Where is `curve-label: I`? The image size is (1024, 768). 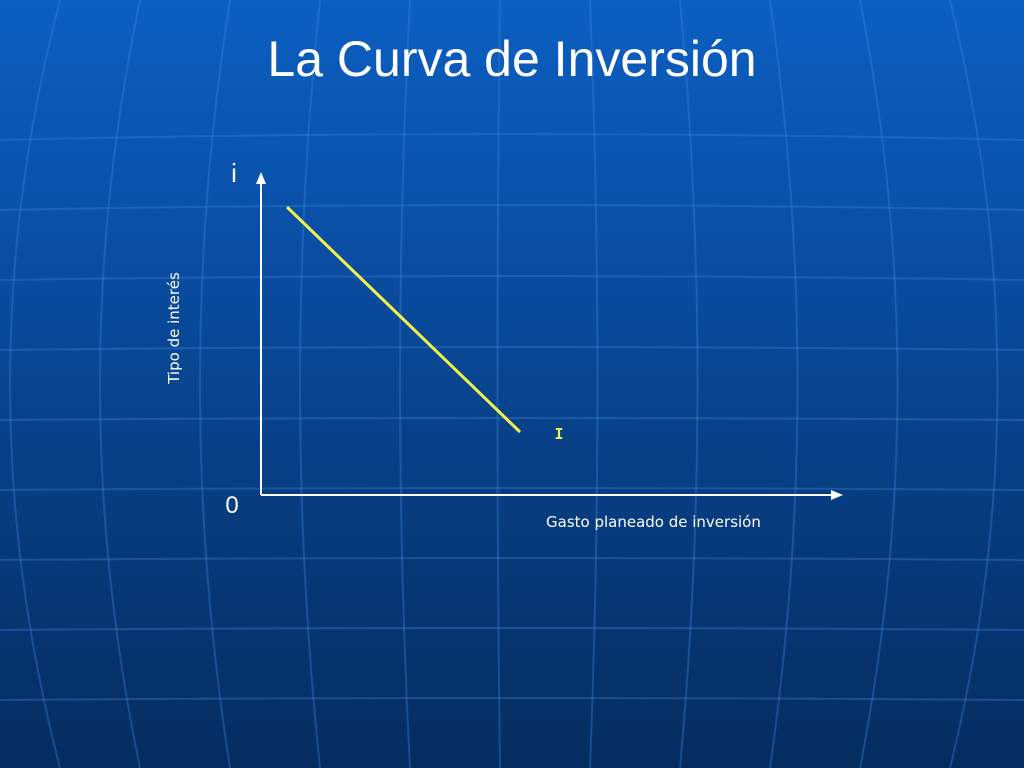 curve-label: I is located at coordinates (558, 434).